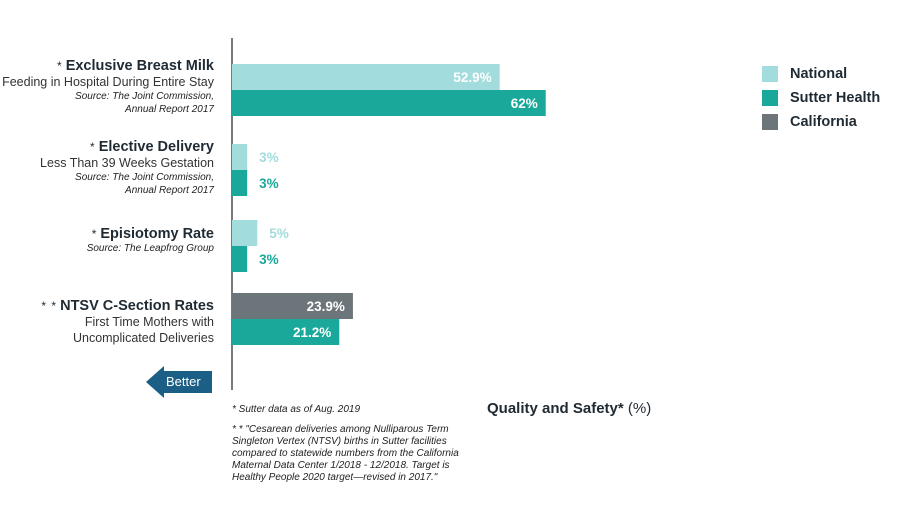 The width and height of the screenshot is (900, 514). What do you see at coordinates (823, 122) in the screenshot?
I see `legend-label-california: California` at bounding box center [823, 122].